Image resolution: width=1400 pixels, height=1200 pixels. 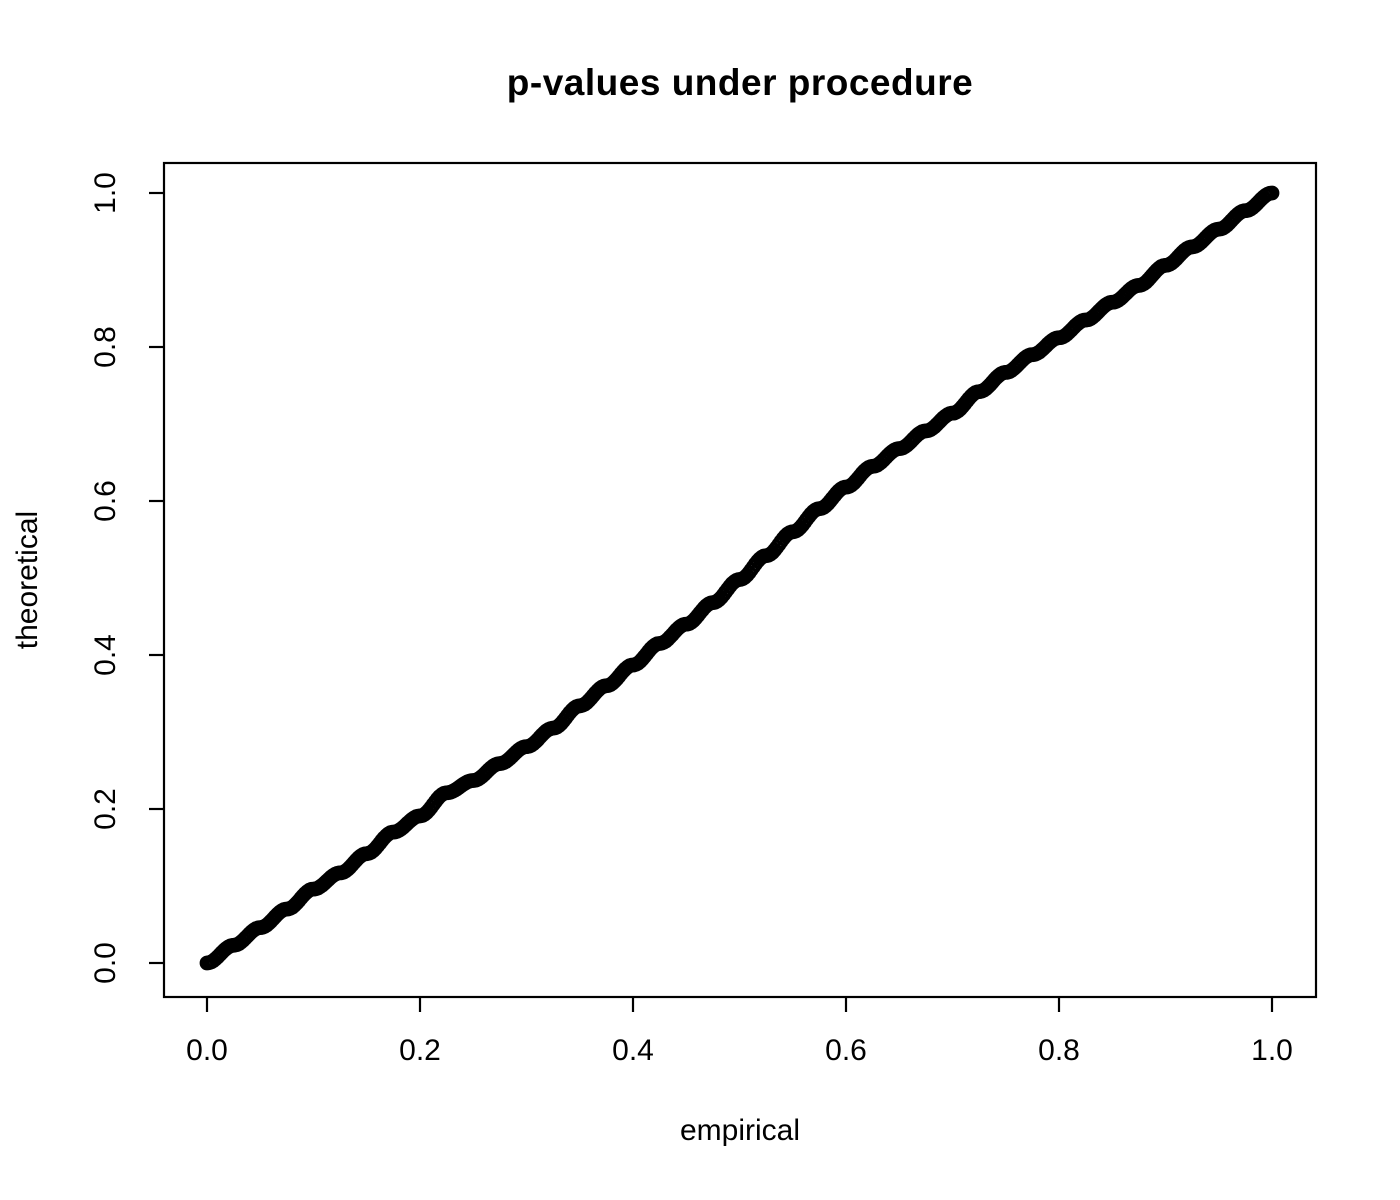 I want to click on x-tick-label: 0.6, so click(x=846, y=1050).